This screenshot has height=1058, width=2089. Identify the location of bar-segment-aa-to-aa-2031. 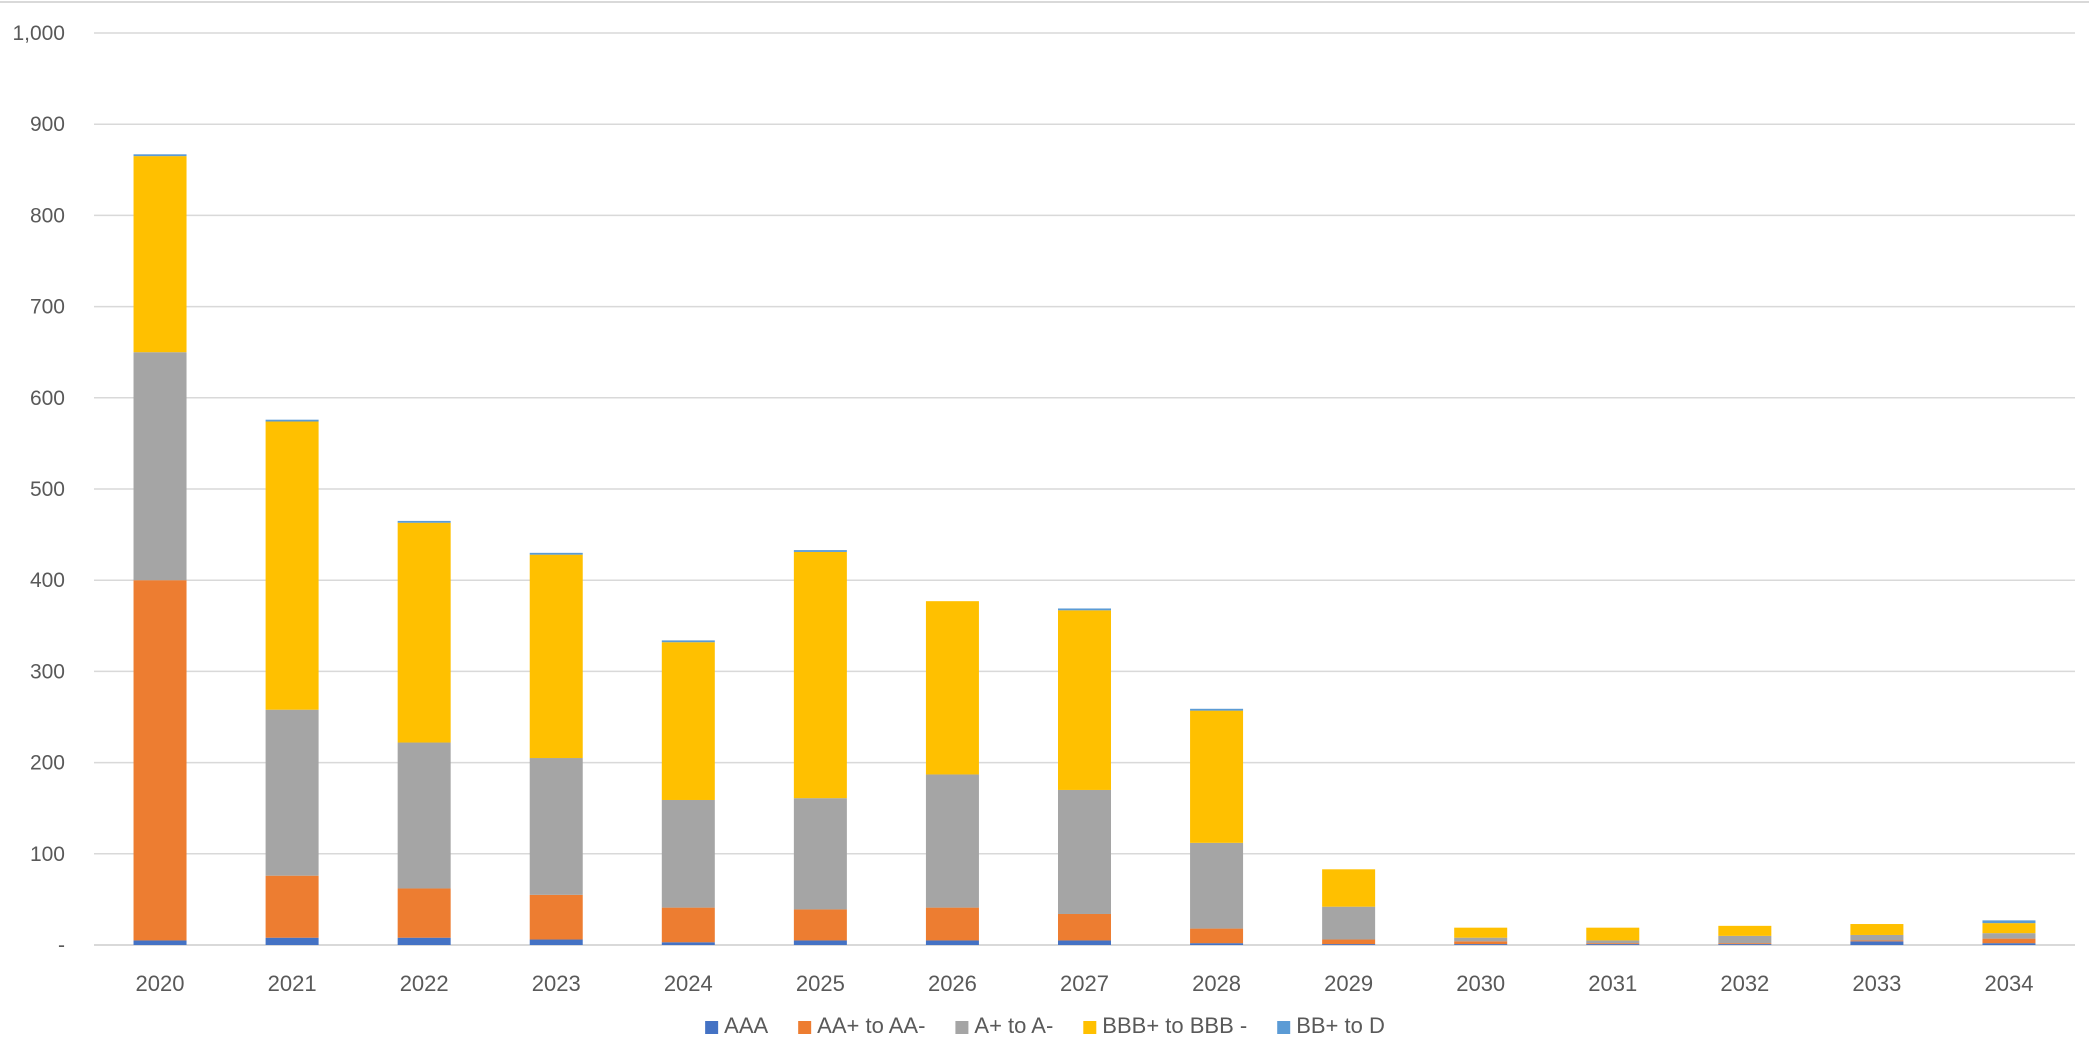
(1613, 944).